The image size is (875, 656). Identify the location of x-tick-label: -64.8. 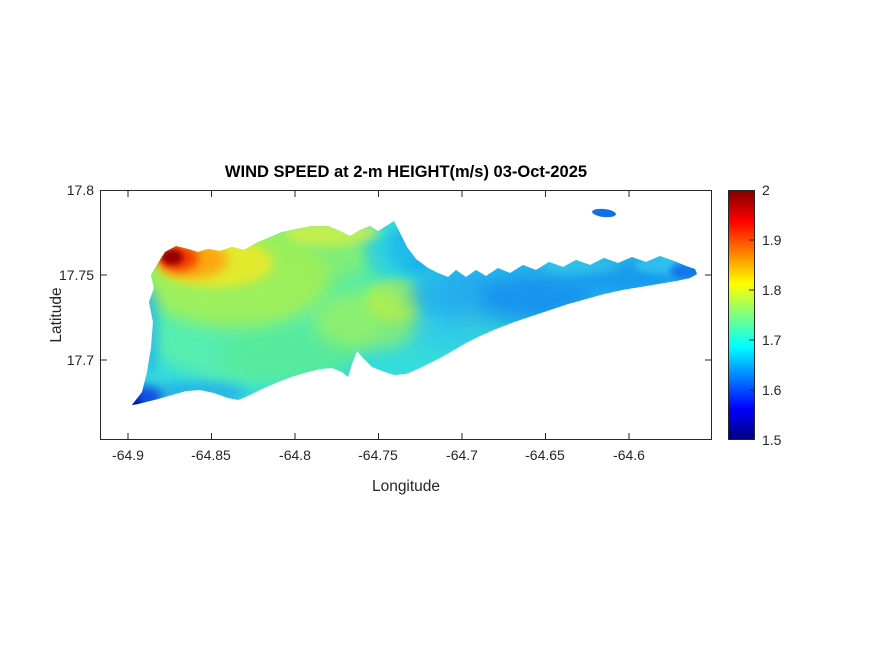
(295, 455).